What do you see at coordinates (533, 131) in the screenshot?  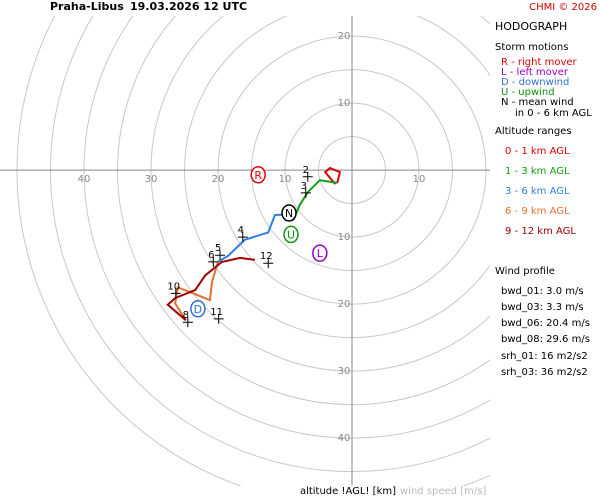 I see `altitude-title: Altitude ranges` at bounding box center [533, 131].